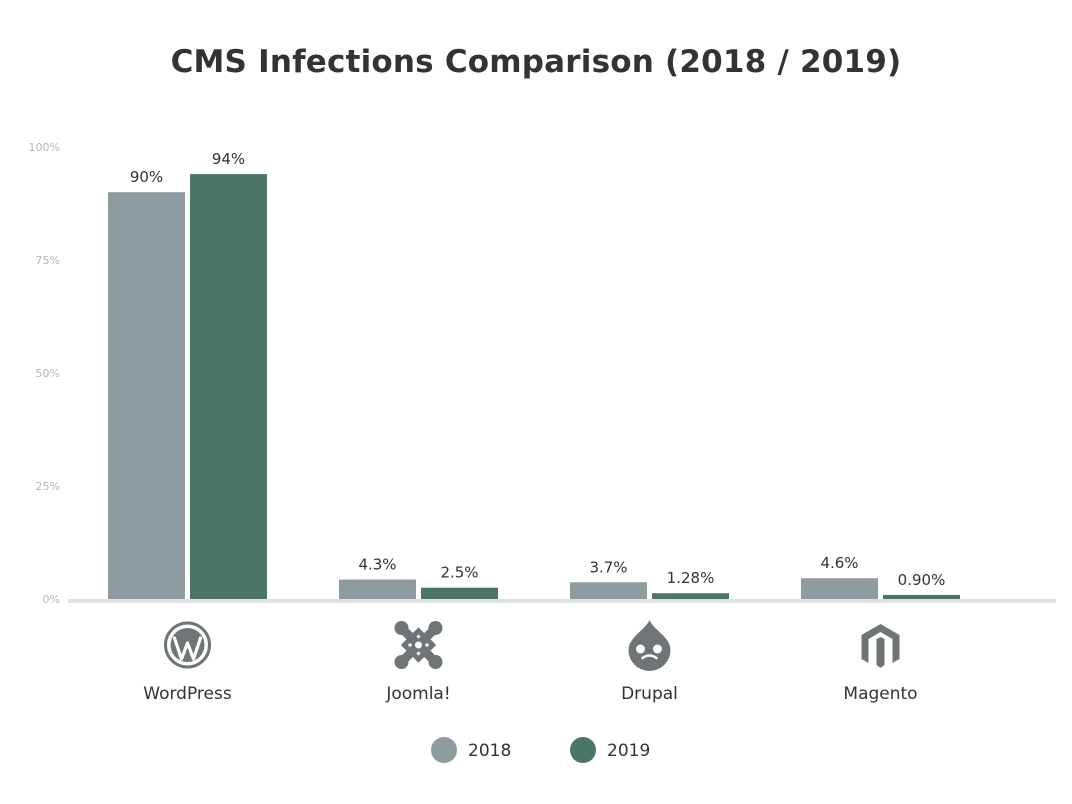 This screenshot has width=1072, height=804. I want to click on y-tick-label: 50%, so click(48, 373).